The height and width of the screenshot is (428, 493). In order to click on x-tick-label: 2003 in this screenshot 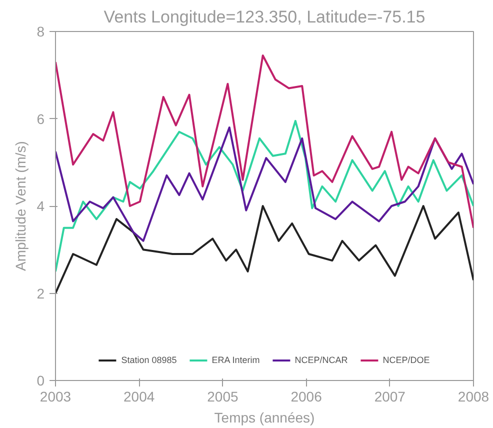, I will do `click(56, 396)`.